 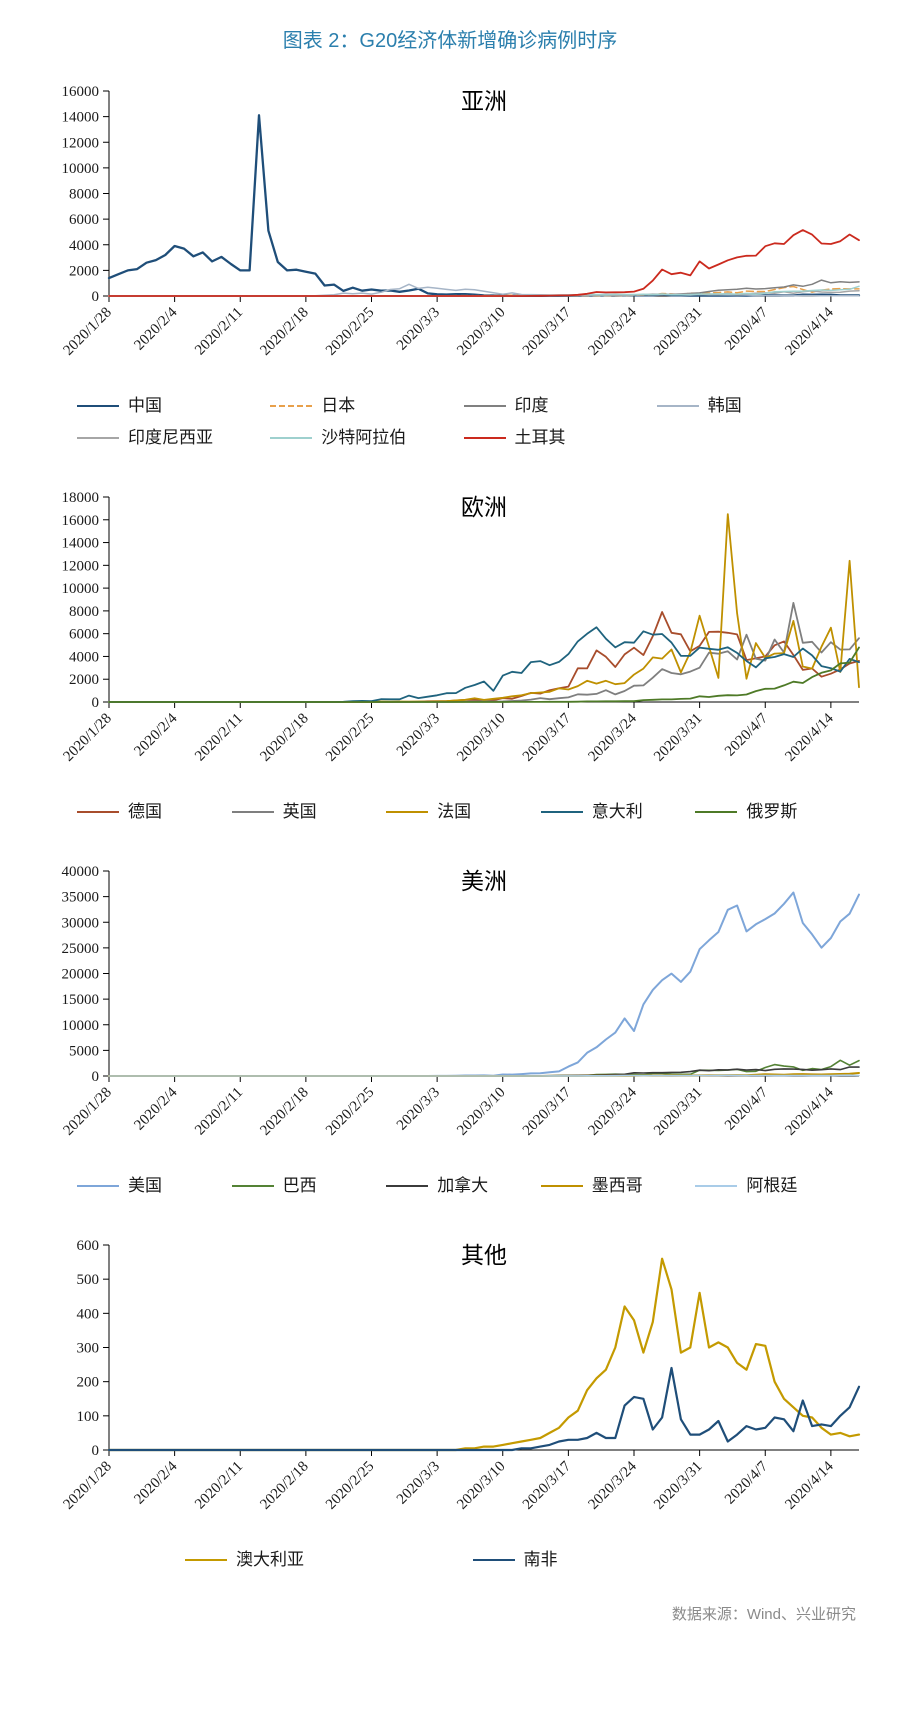 I want to click on y-tick-label: 12000, so click(x=81, y=143).